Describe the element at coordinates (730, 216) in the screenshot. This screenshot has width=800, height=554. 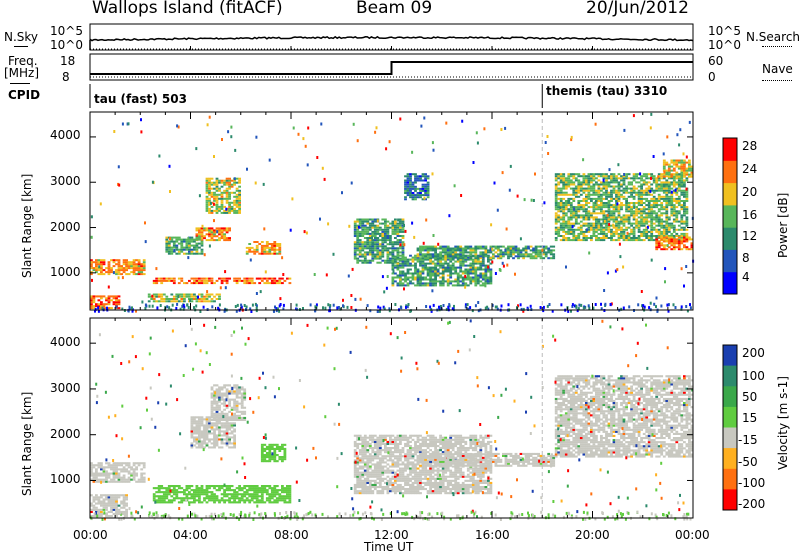
I see `power-colorbar-segment` at that location.